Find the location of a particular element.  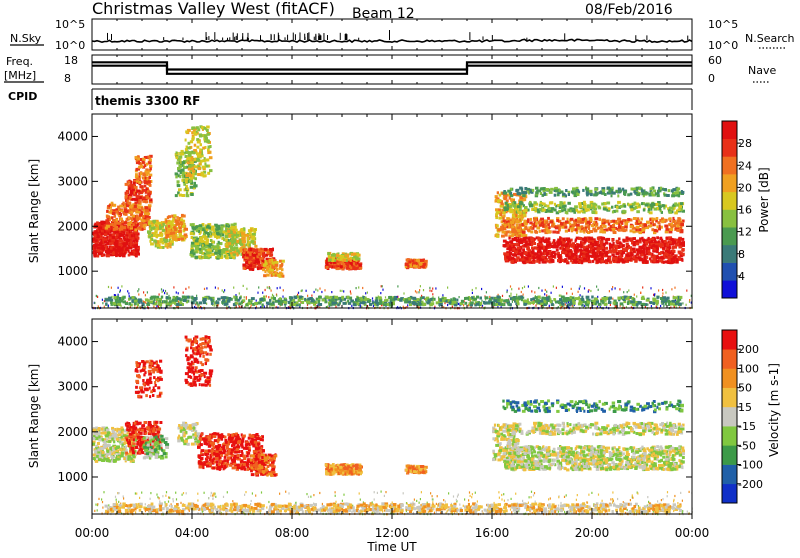

beam-label: Beam 12 is located at coordinates (383, 14).